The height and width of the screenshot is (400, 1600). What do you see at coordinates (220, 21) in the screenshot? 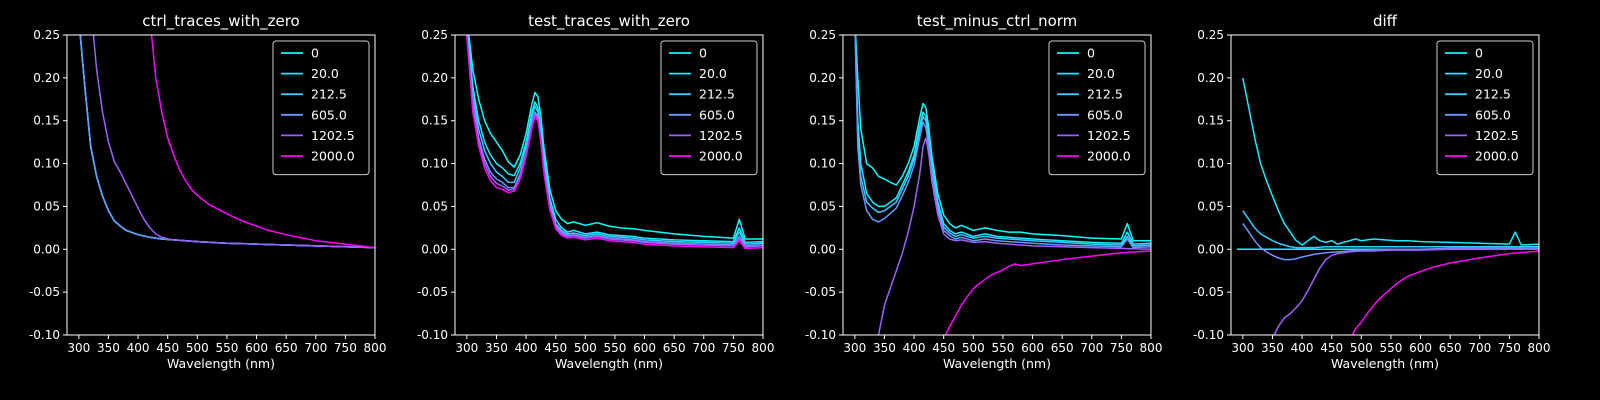
I see `chart-title: ctrl_traces_with_zero` at bounding box center [220, 21].